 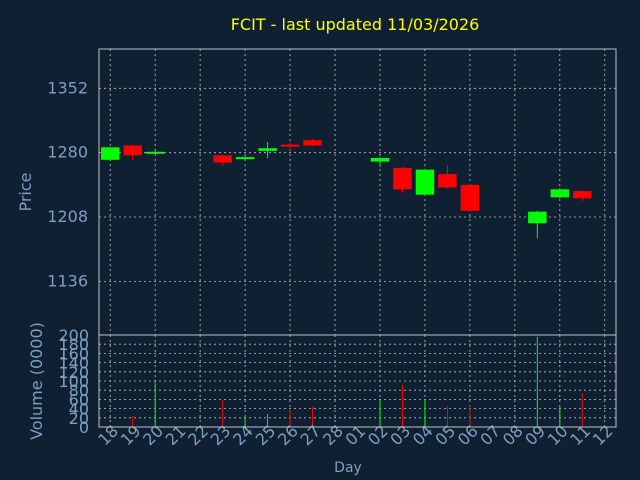 I want to click on volume-axis-label: Volume (0000), so click(x=36, y=381).